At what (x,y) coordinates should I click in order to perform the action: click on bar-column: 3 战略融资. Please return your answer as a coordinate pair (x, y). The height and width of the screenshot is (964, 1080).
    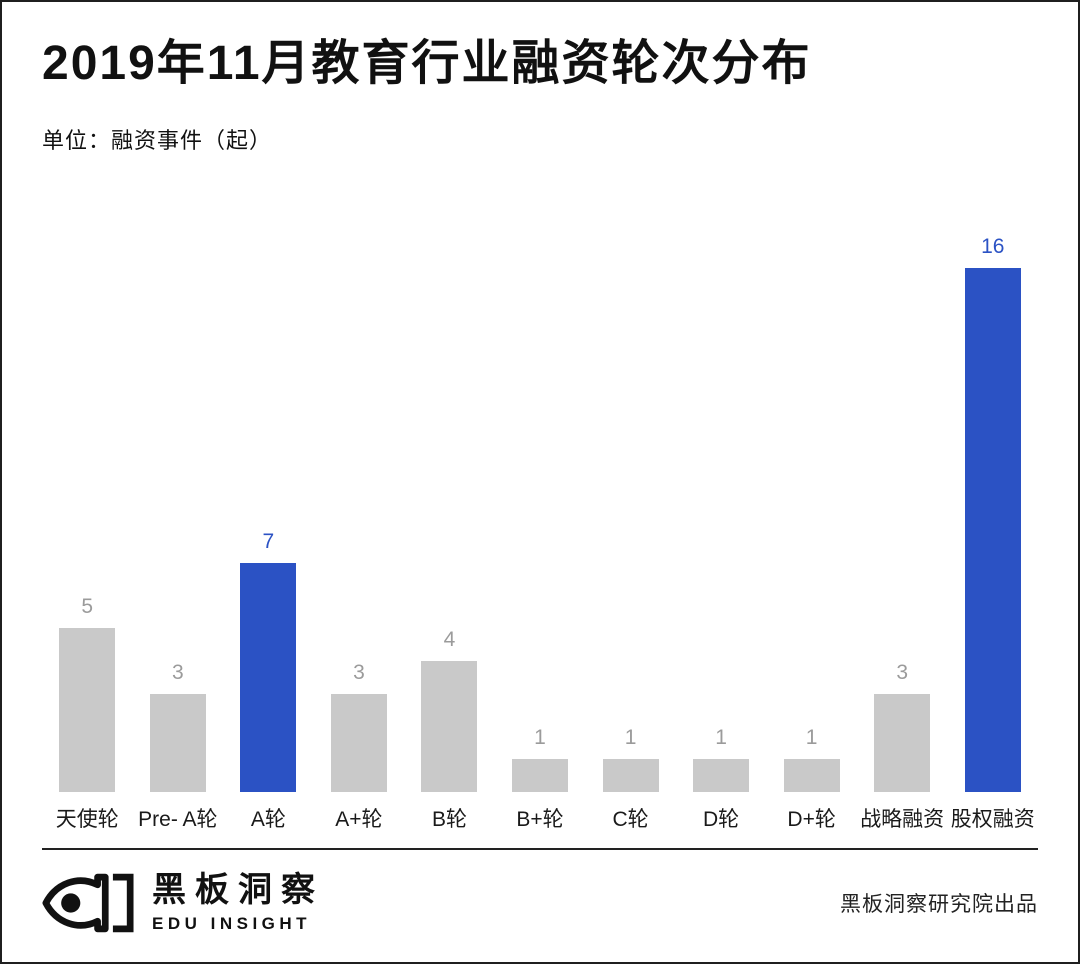
    Looking at the image, I should click on (902, 746).